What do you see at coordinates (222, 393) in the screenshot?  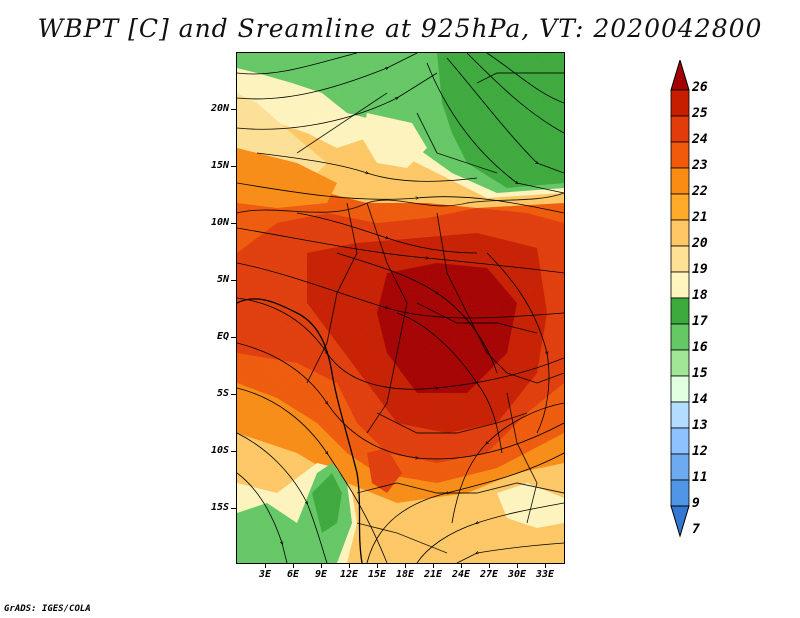 I see `lat-label: 5S` at bounding box center [222, 393].